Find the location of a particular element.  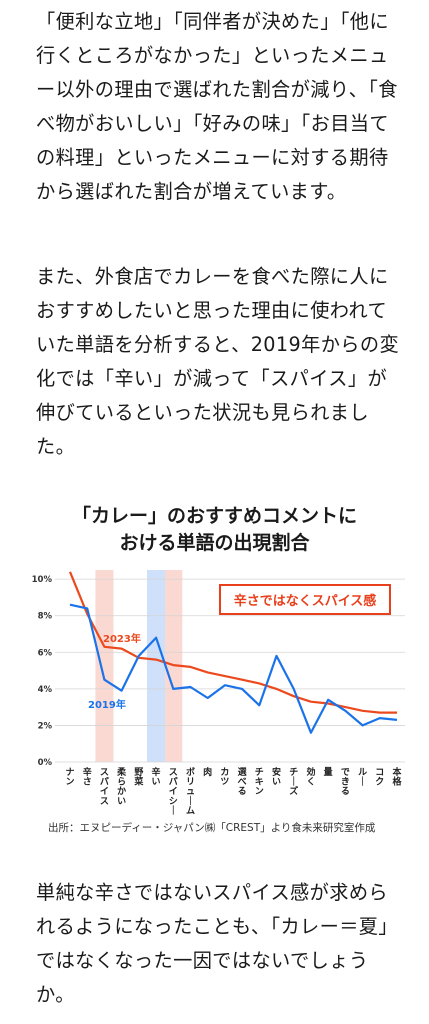

category-label: できる is located at coordinates (345, 782).